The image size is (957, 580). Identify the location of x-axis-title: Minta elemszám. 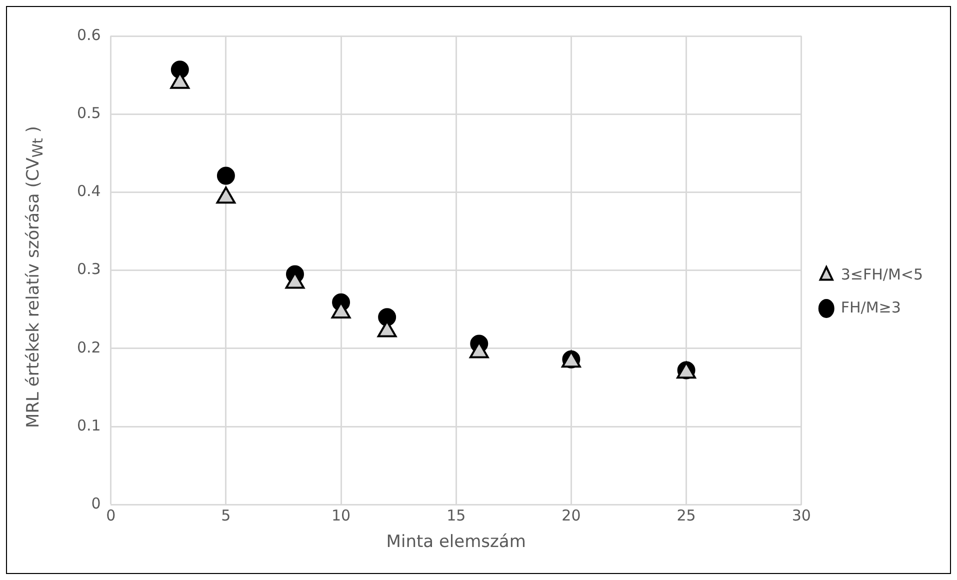
(456, 542).